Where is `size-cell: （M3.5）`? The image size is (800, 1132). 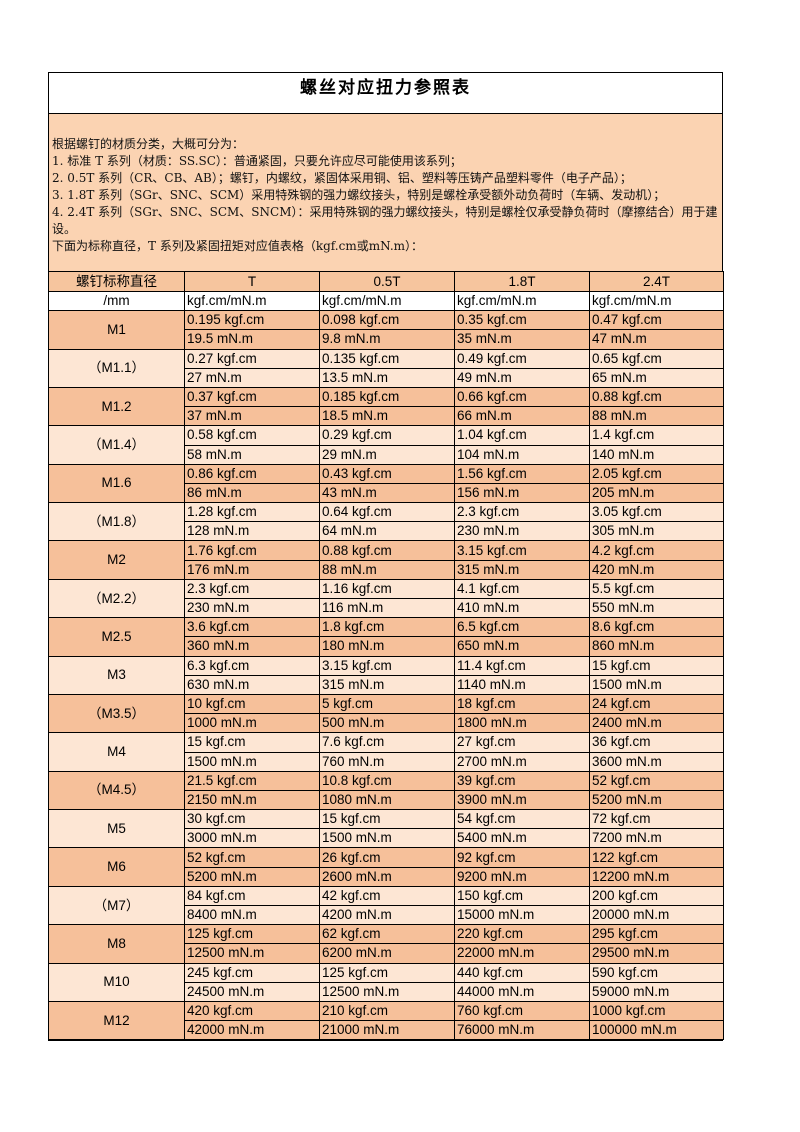
size-cell: （M3.5） is located at coordinates (116, 713).